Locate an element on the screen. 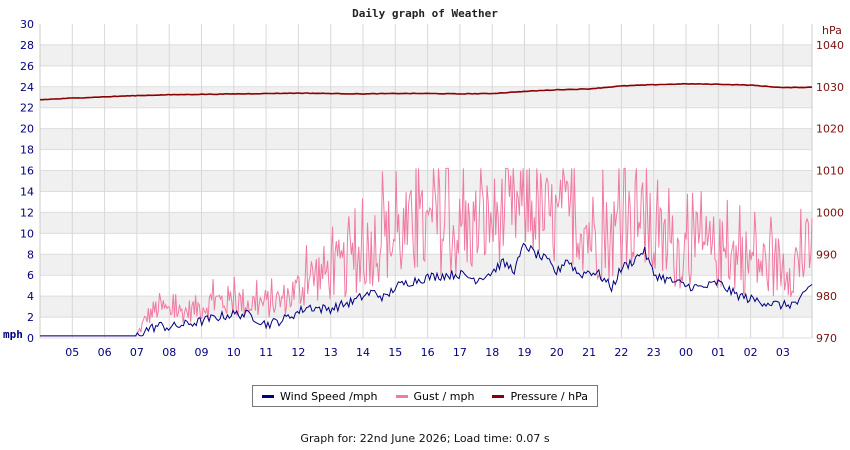  left-tick-label: 8 is located at coordinates (30, 254).